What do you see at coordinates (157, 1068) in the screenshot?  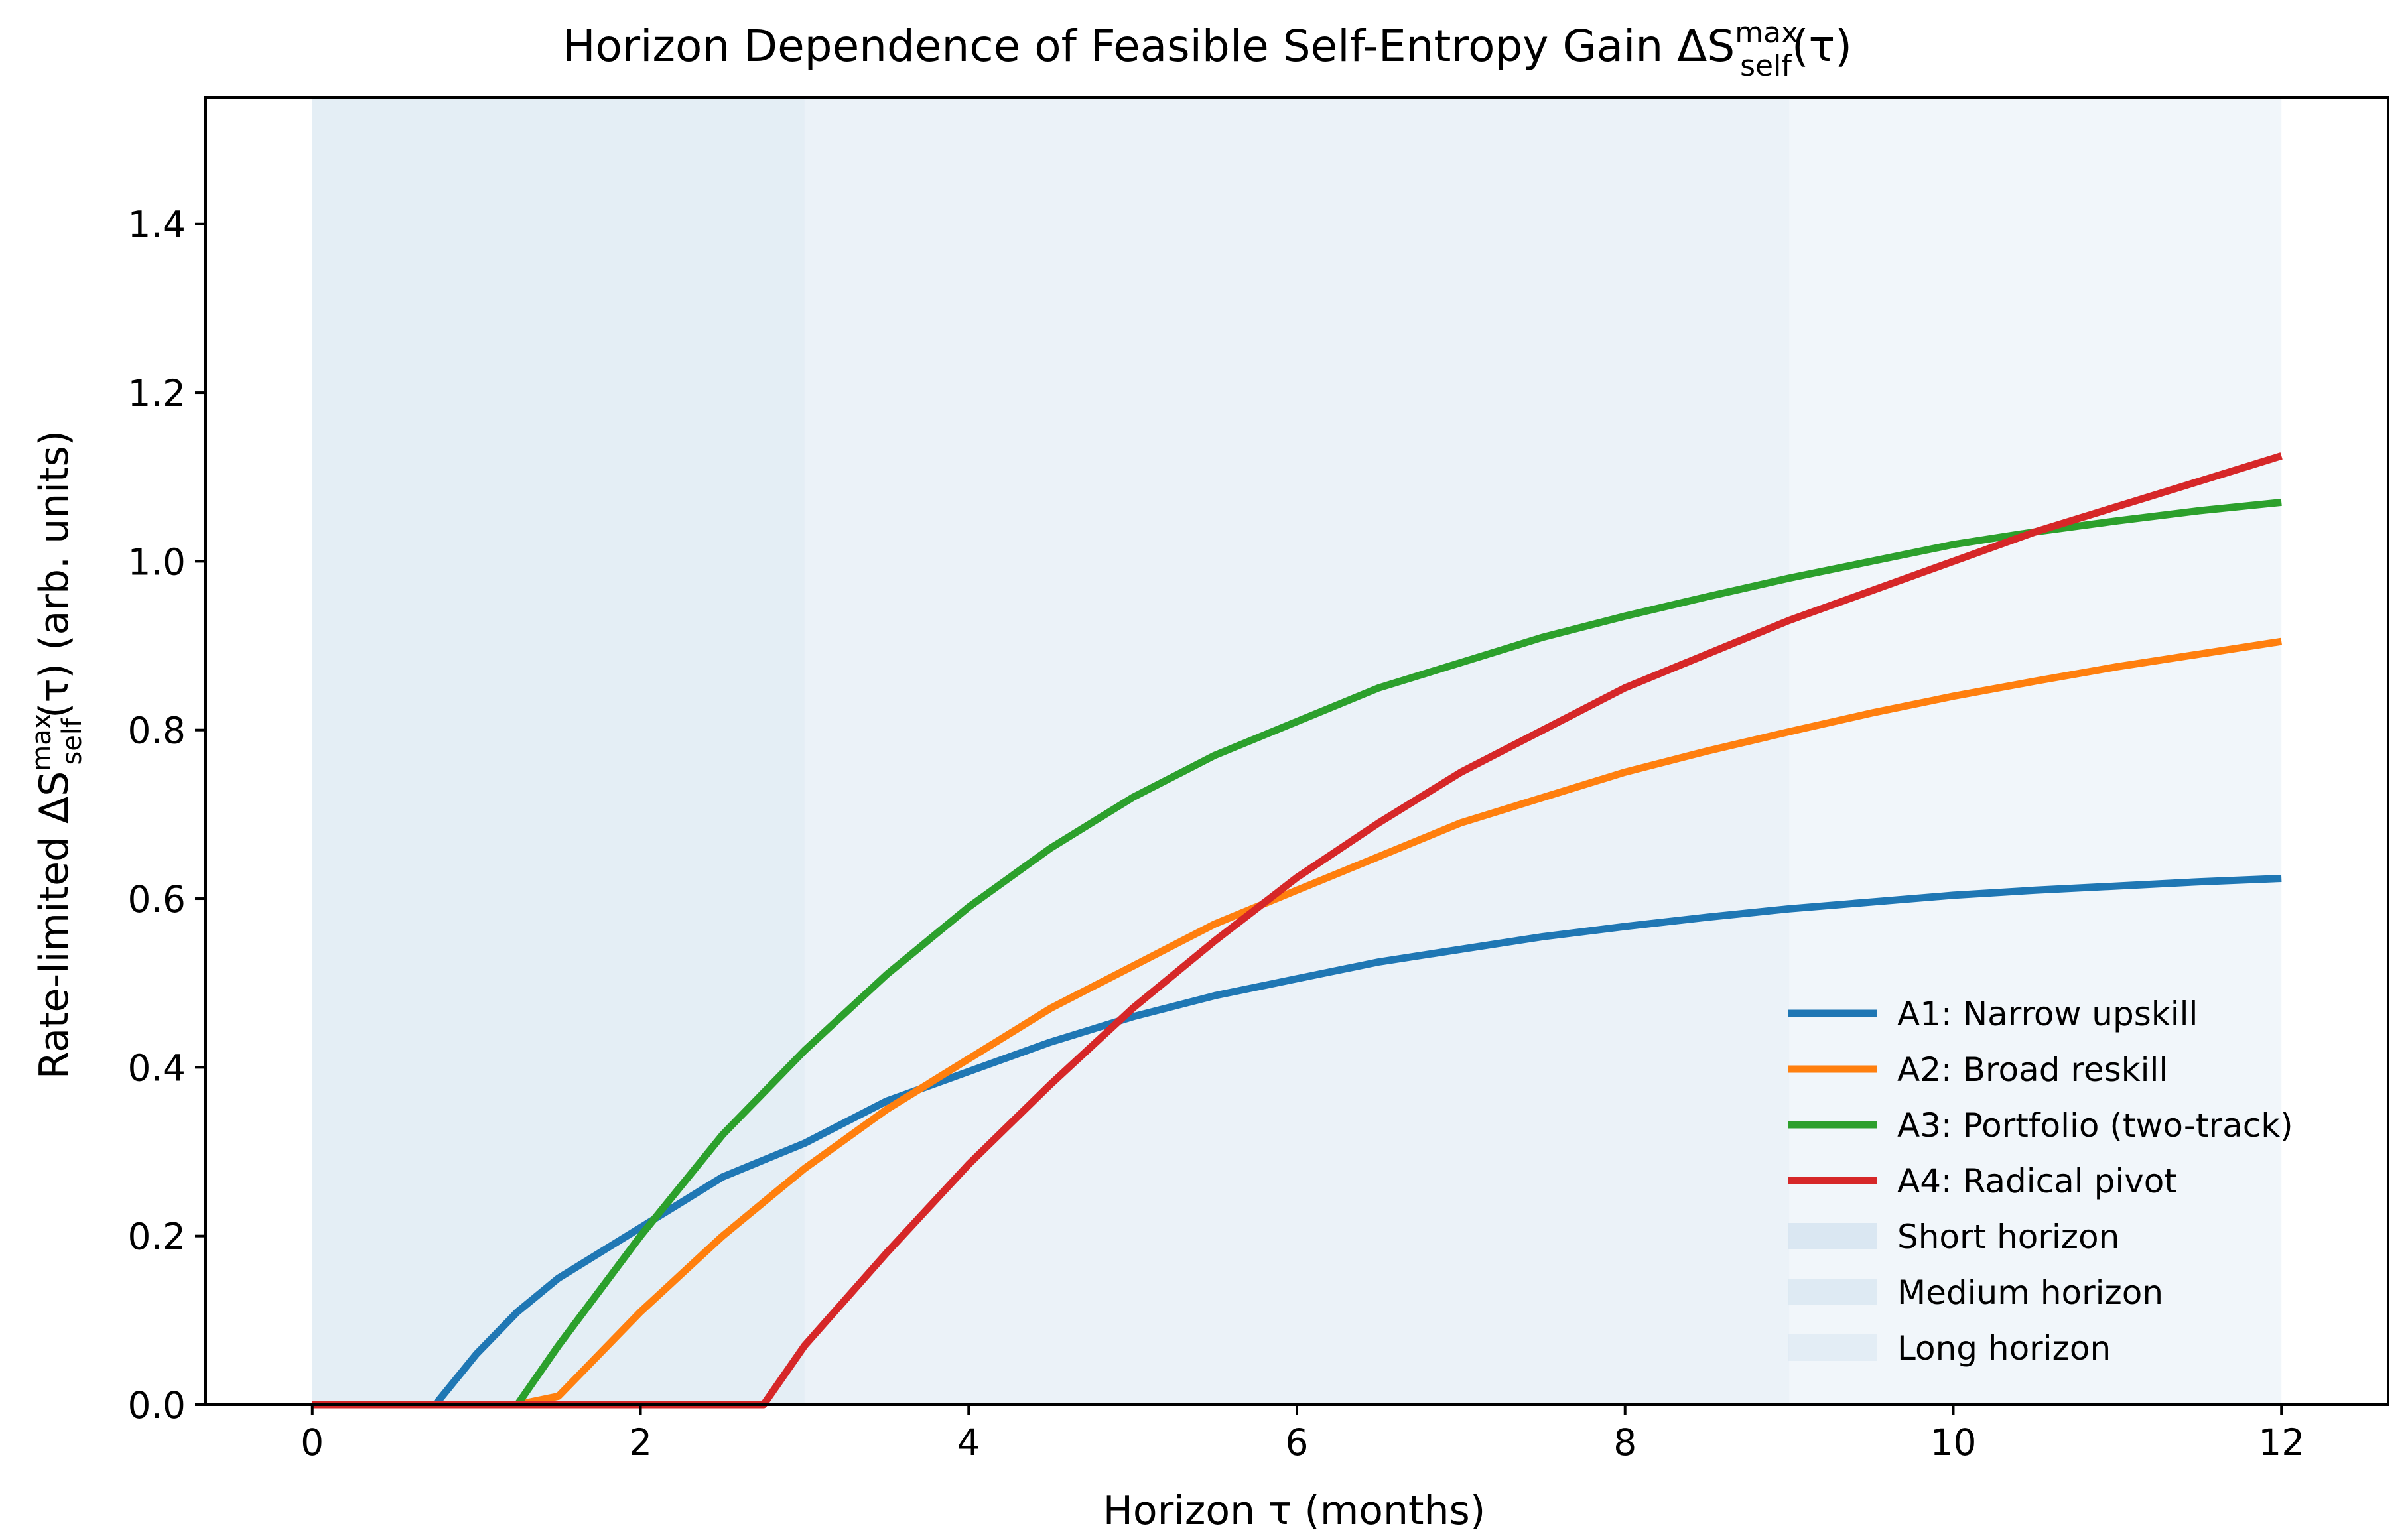 I see `y-tick-label: 0.4` at bounding box center [157, 1068].